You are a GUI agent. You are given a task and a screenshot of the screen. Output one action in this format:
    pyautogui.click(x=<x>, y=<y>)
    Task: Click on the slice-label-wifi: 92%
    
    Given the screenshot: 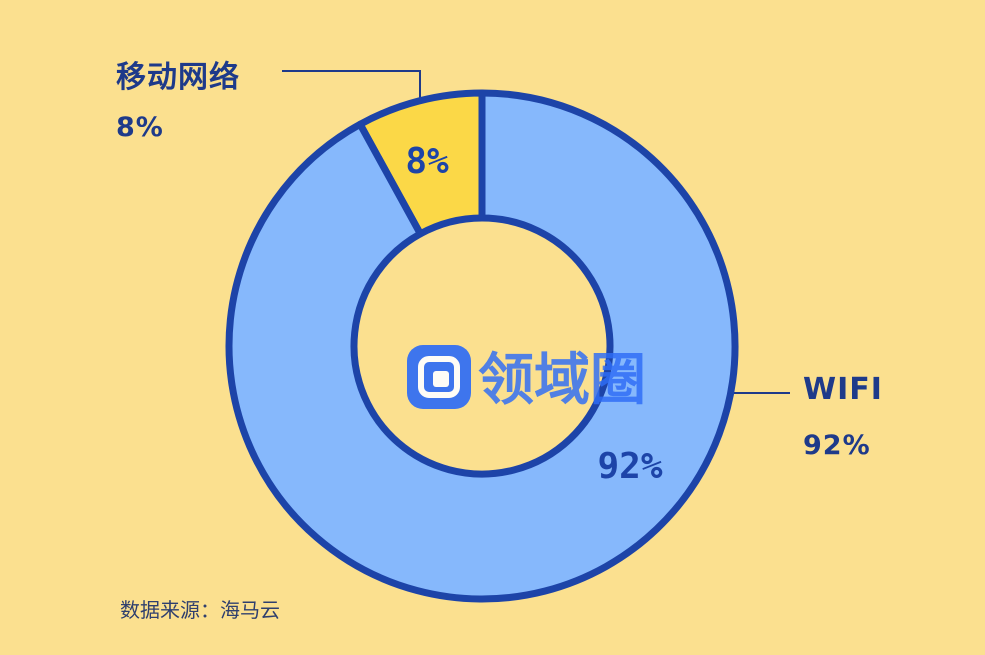 What is the action you would take?
    pyautogui.click(x=629, y=466)
    